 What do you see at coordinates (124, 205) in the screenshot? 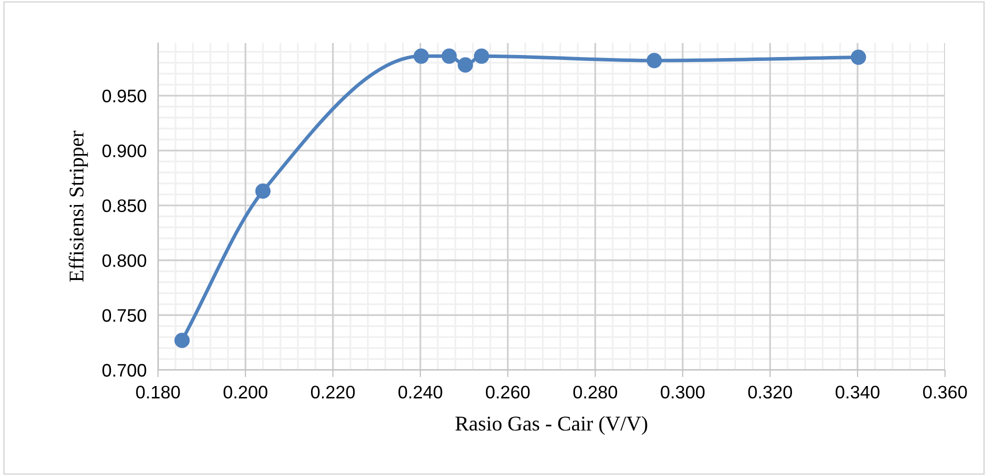
I see `y-tick-label: 0.850` at bounding box center [124, 205].